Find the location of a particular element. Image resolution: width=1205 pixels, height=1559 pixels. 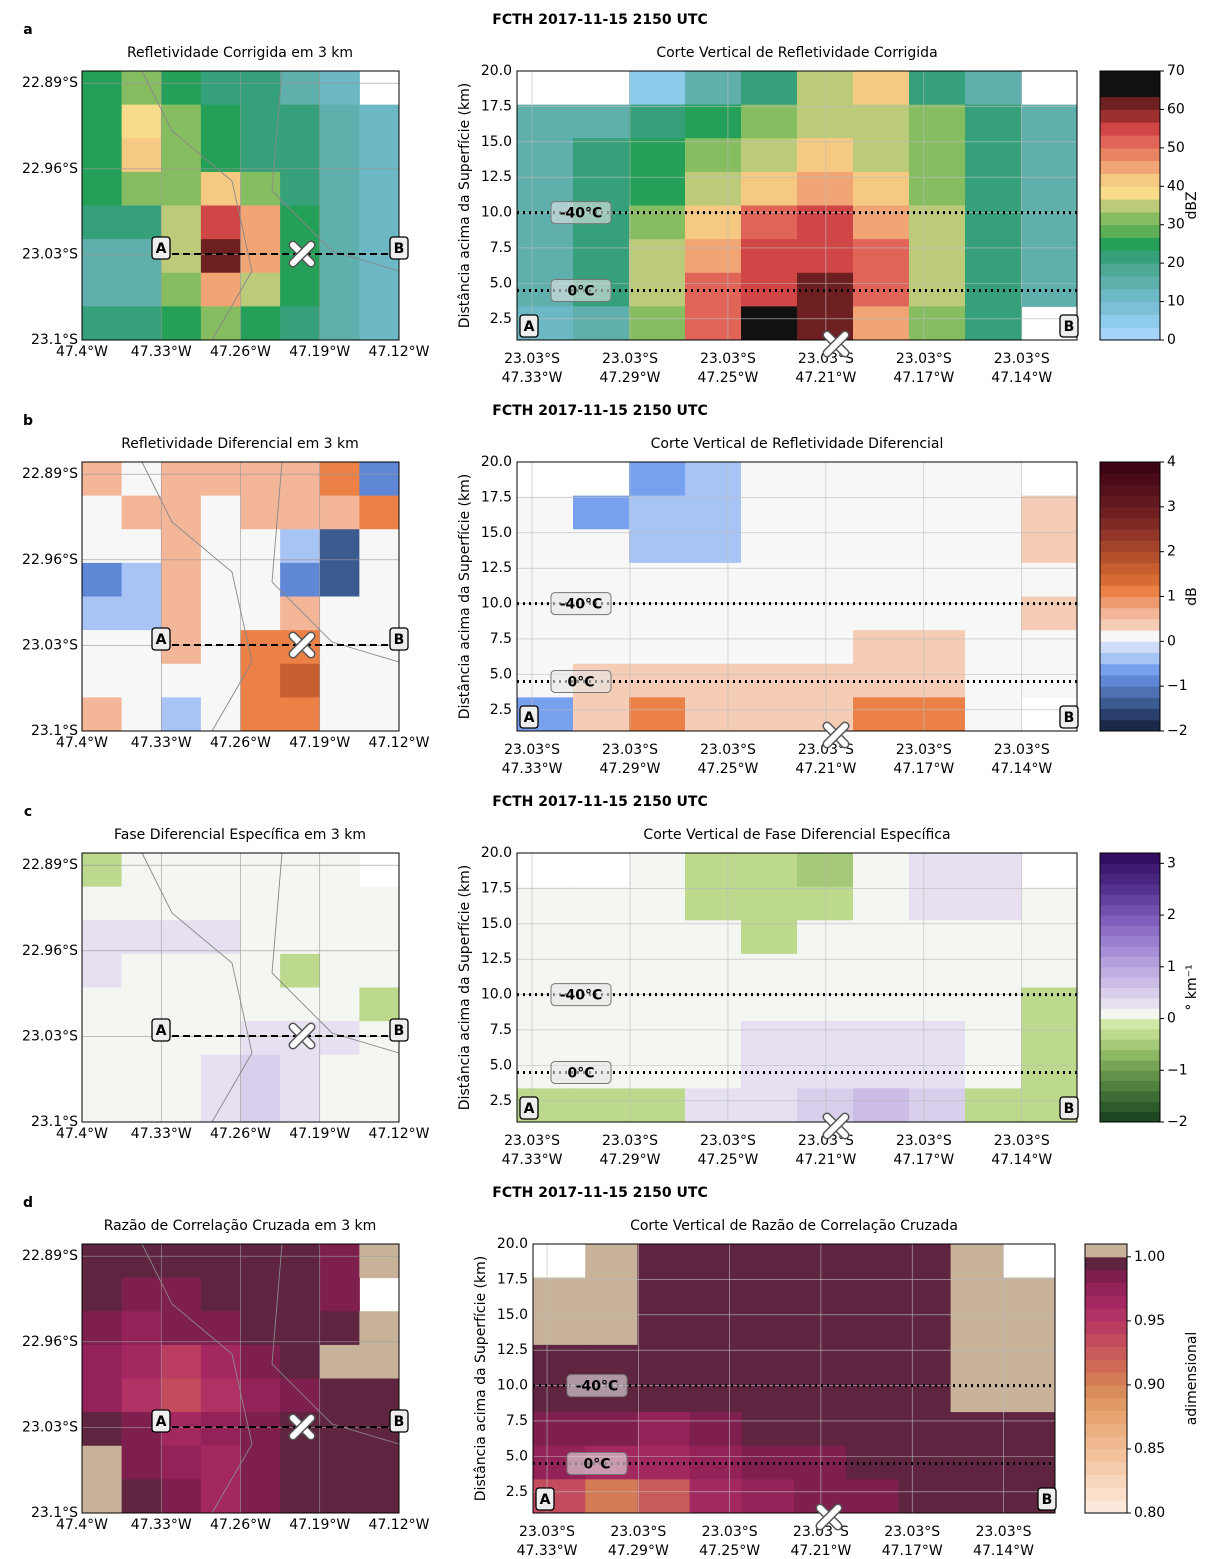

x-marker-fill is located at coordinates (836, 735).